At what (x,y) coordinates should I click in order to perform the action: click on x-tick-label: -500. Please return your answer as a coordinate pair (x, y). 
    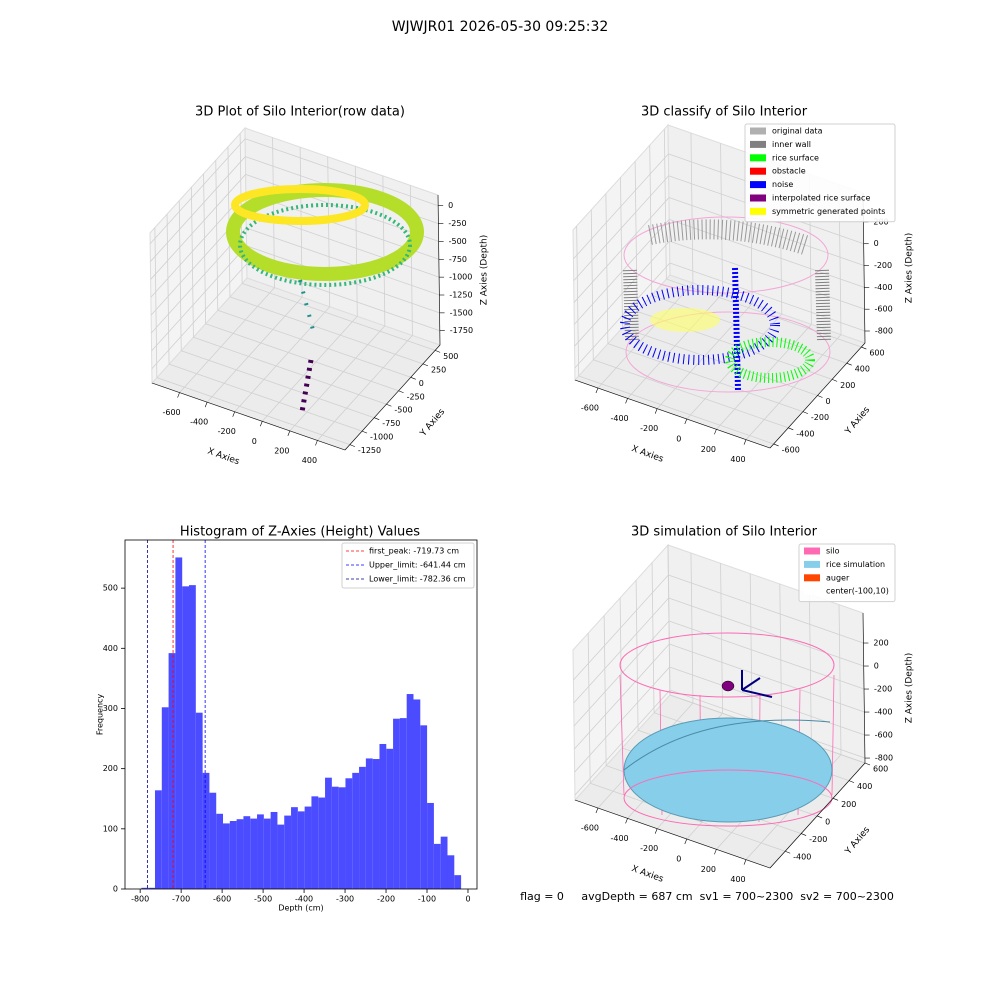
    Looking at the image, I should click on (263, 899).